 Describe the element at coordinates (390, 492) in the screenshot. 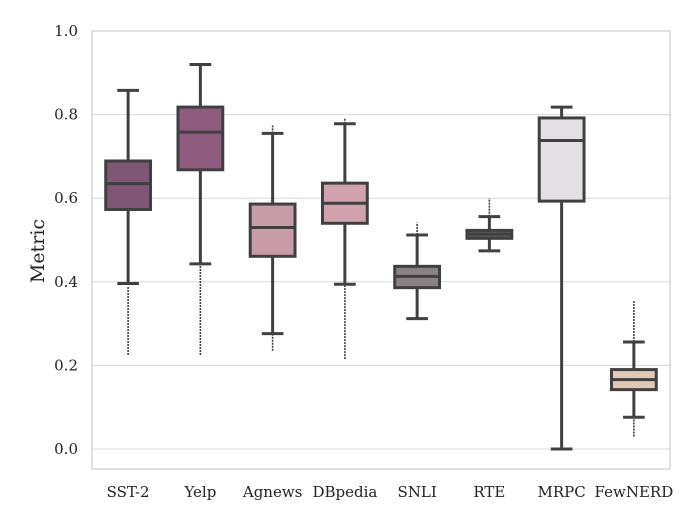

I see `x-axis-ticks: SST-2 Yelp Agnews DBpedia SNLI RTE MRPC FewNERD` at that location.